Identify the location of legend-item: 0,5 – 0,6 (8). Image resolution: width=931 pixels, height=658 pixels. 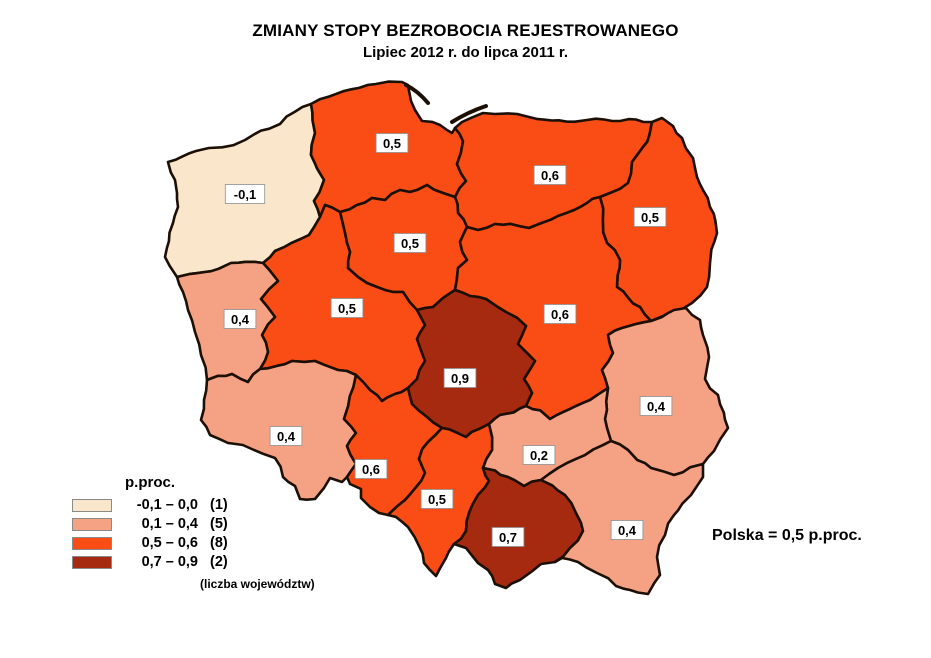
(197, 543).